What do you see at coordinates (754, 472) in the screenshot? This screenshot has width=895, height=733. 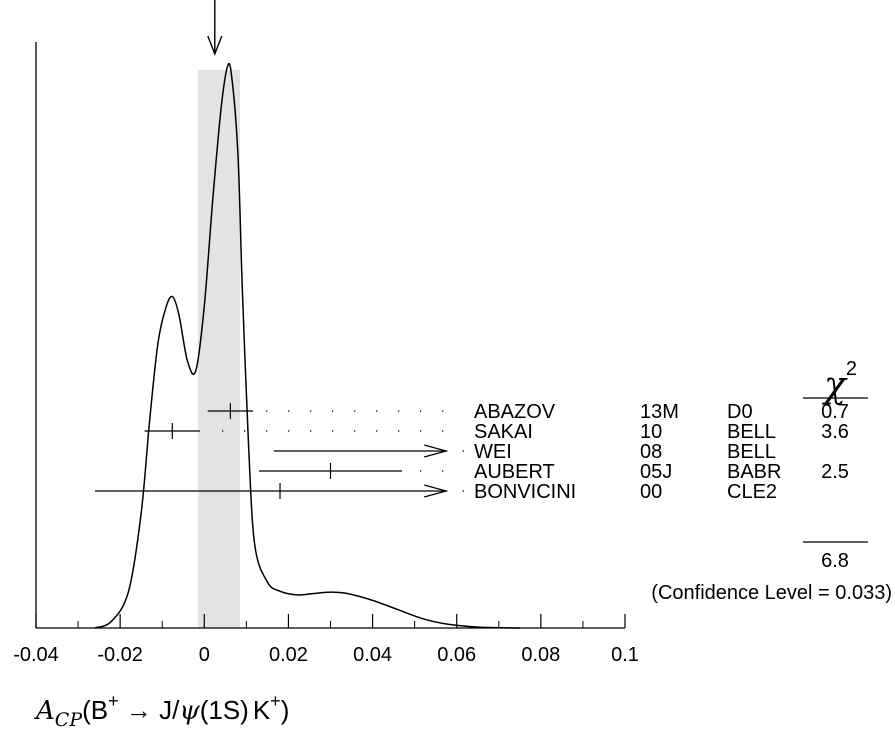 I see `experiment: BABR` at bounding box center [754, 472].